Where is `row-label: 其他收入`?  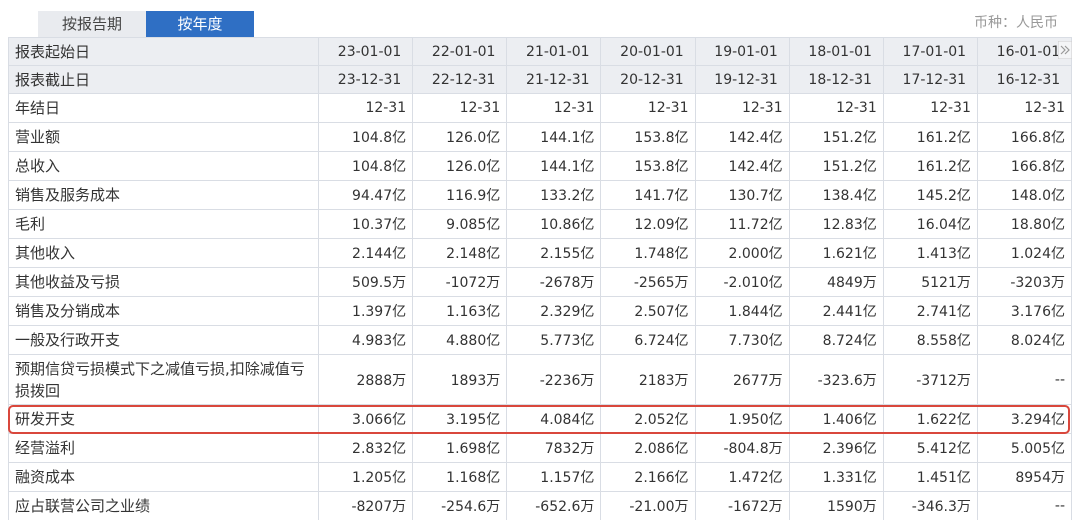 row-label: 其他收入 is located at coordinates (163, 253).